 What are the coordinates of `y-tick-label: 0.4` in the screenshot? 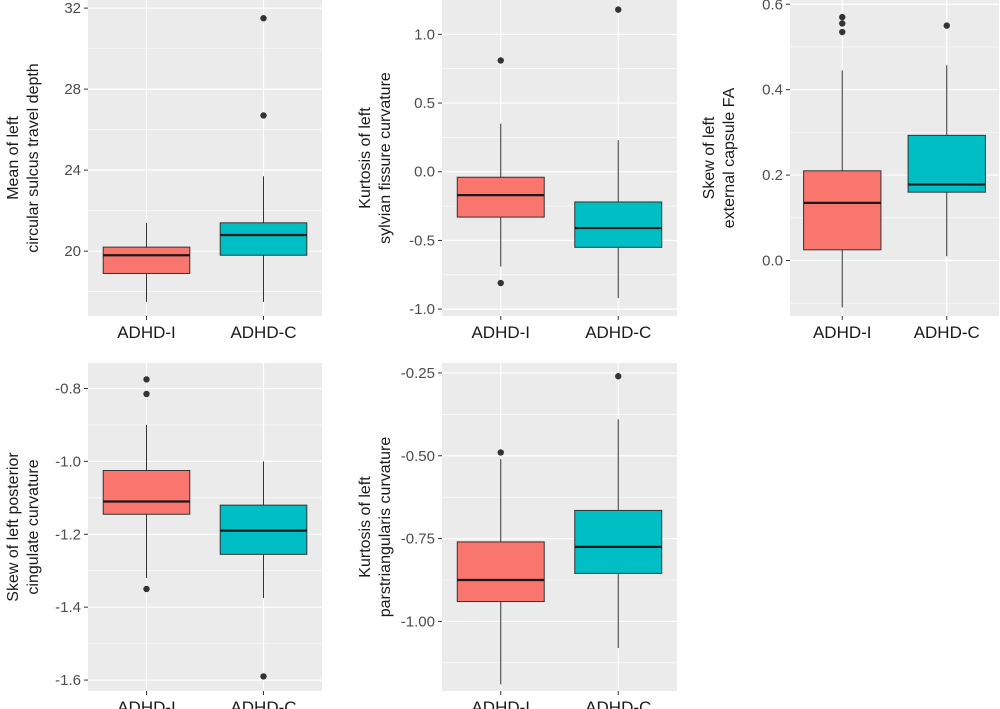 It's located at (772, 90).